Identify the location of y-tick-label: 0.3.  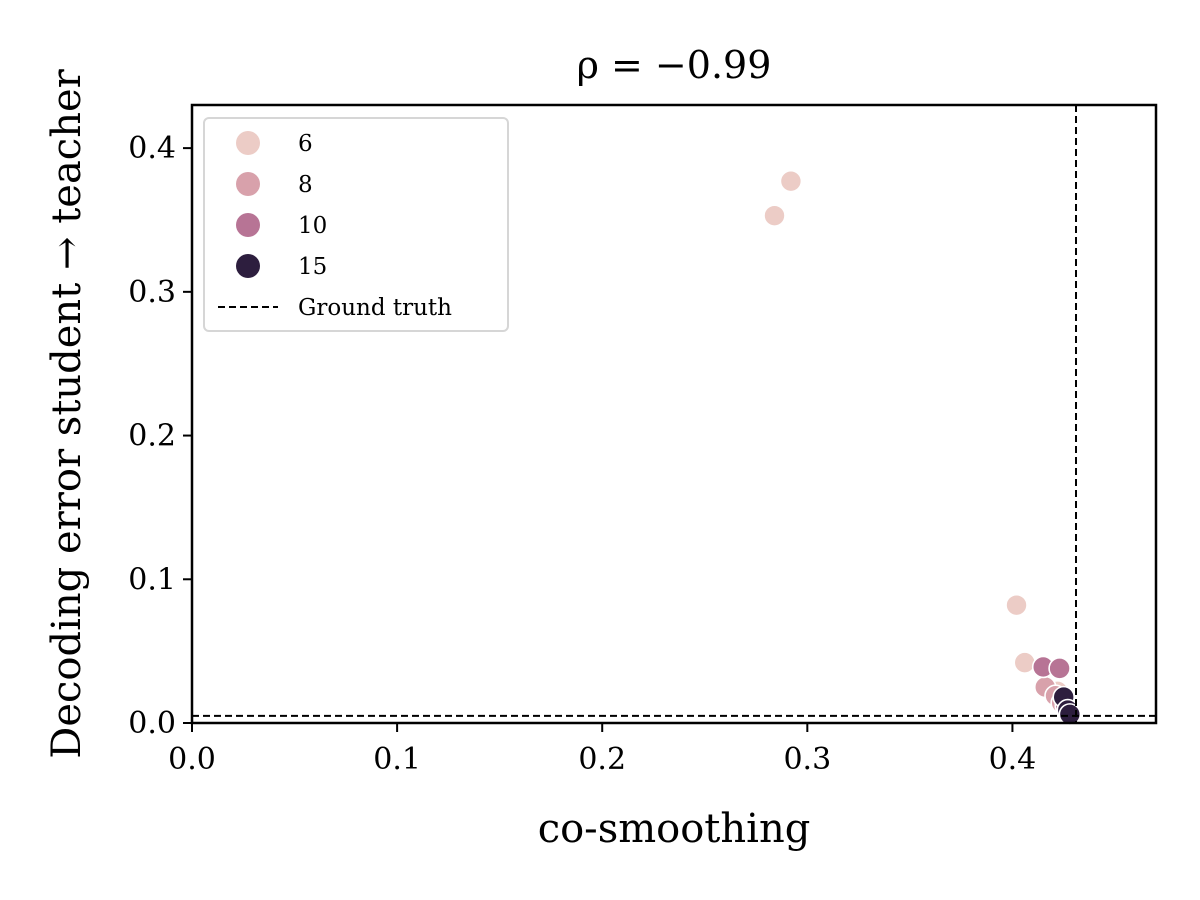
(152, 292).